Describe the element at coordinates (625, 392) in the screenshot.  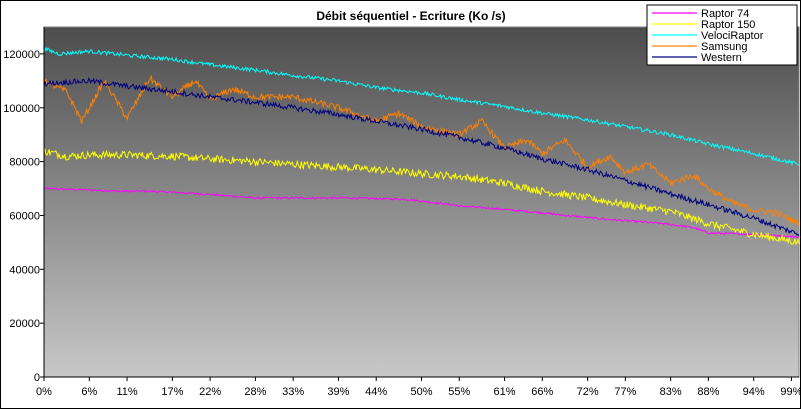
I see `x-tick-label: 77%` at that location.